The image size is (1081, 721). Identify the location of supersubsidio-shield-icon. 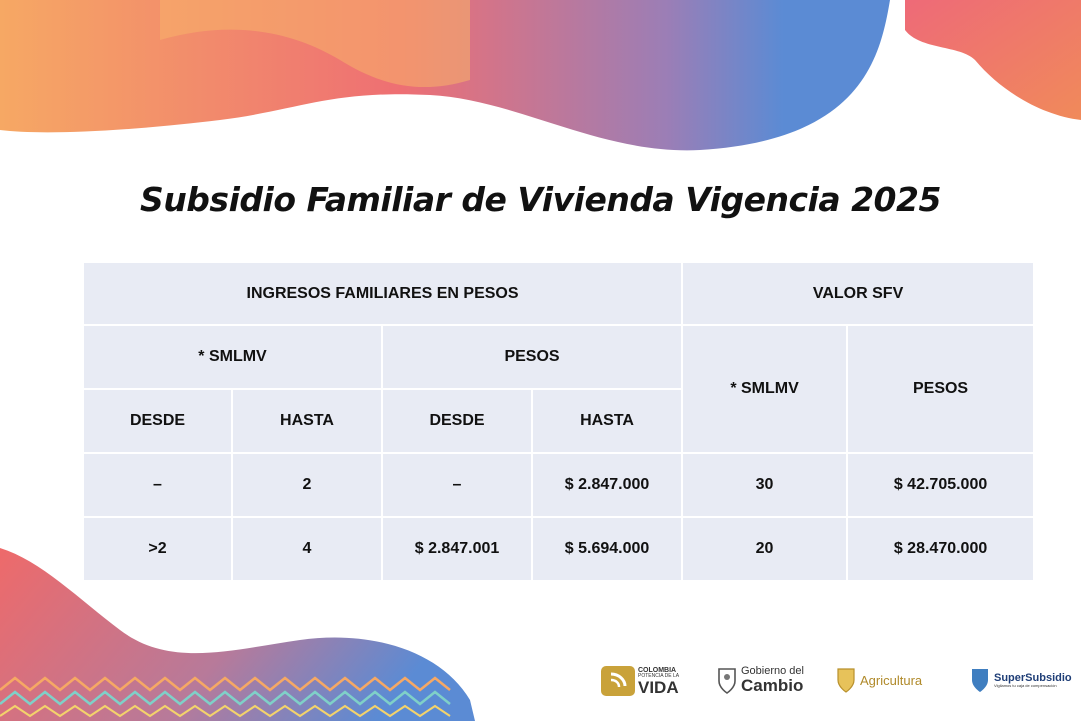
(980, 680).